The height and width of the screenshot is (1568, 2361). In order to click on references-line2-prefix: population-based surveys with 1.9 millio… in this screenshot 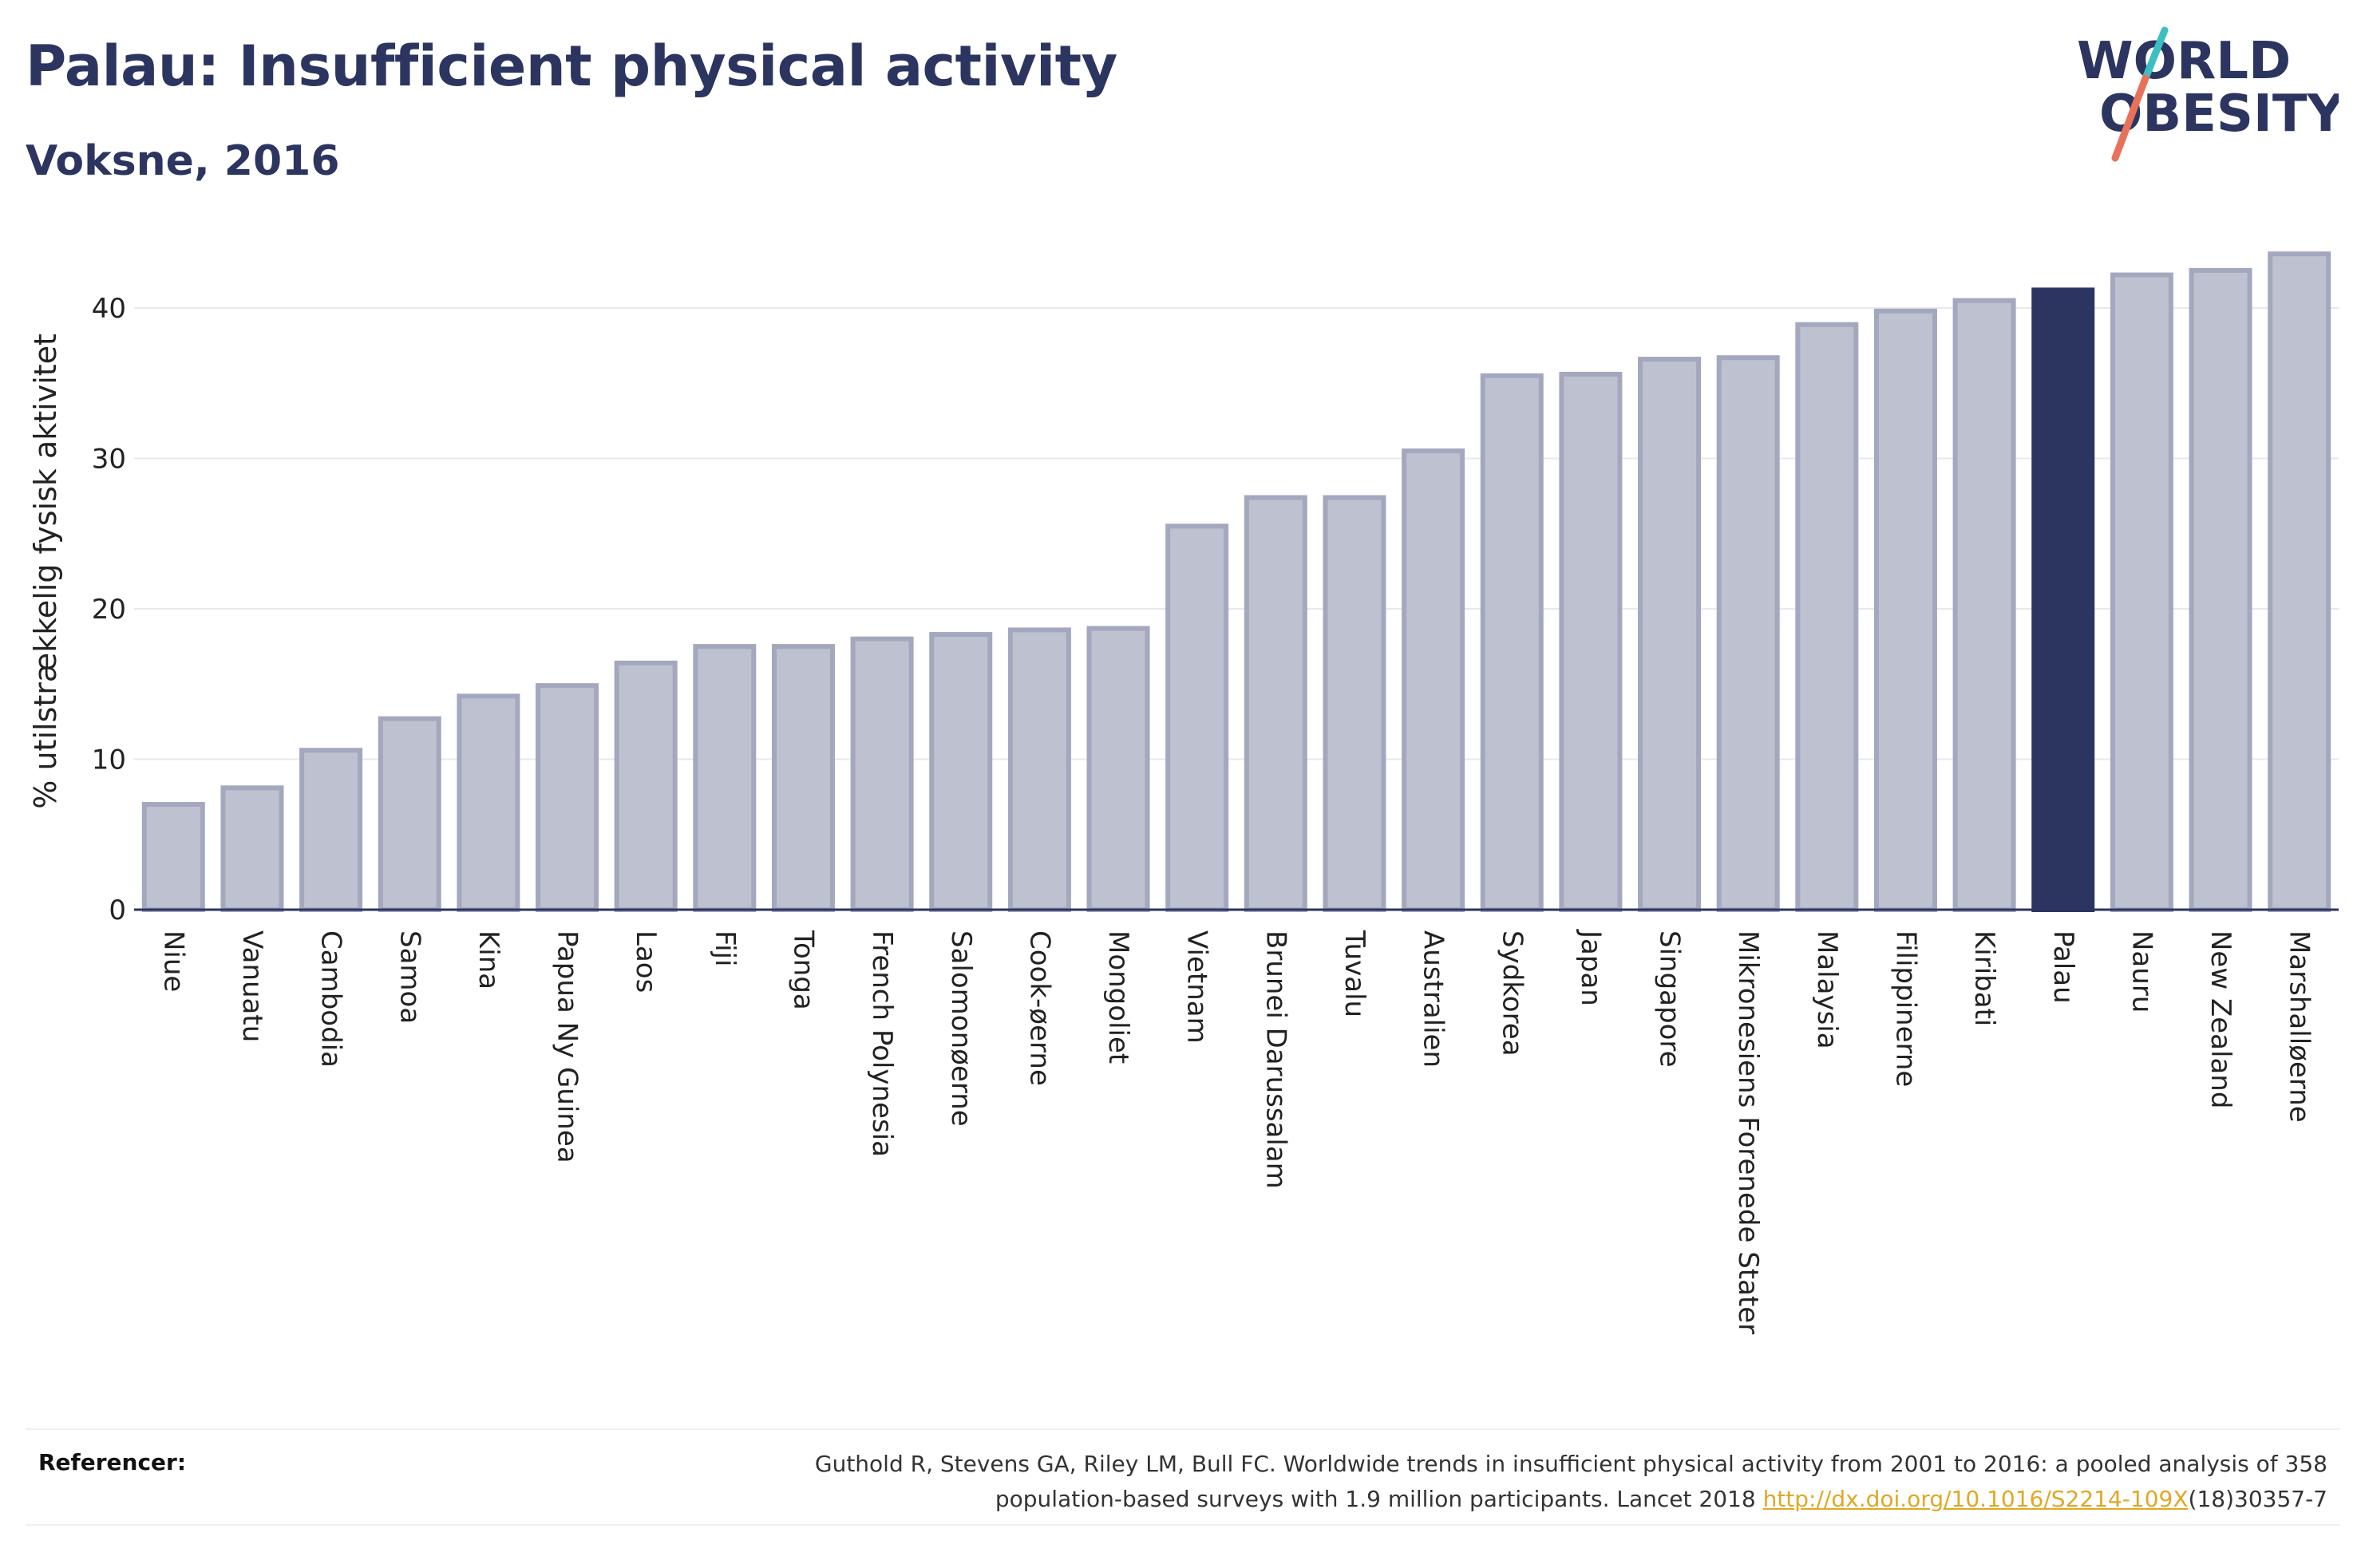, I will do `click(1379, 1499)`.